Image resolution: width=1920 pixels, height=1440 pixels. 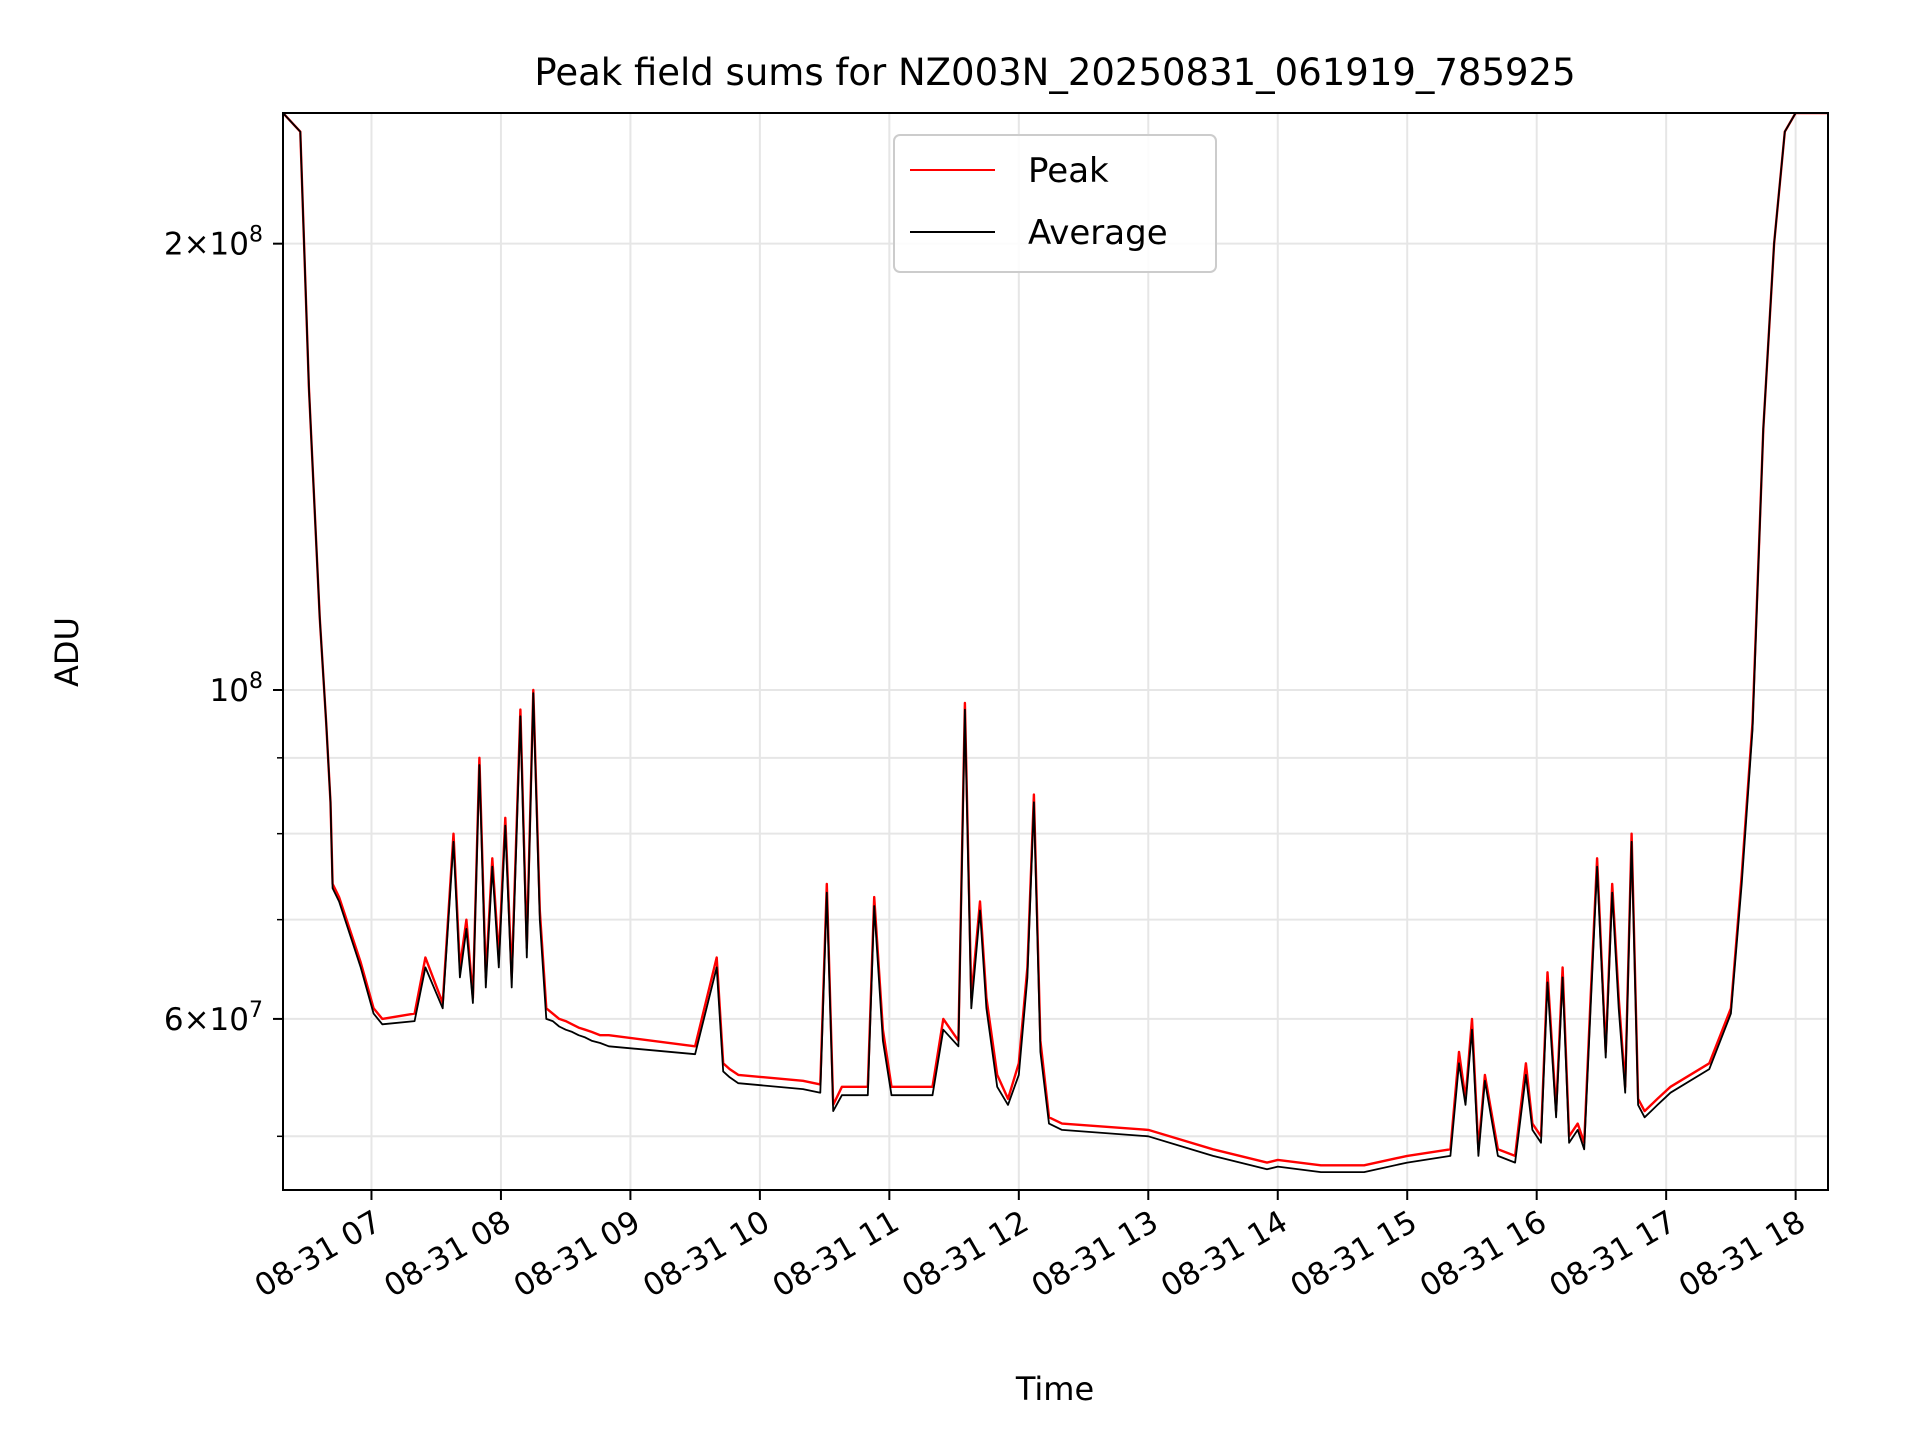 What do you see at coordinates (1068, 171) in the screenshot?
I see `legend-label-peak: Peak` at bounding box center [1068, 171].